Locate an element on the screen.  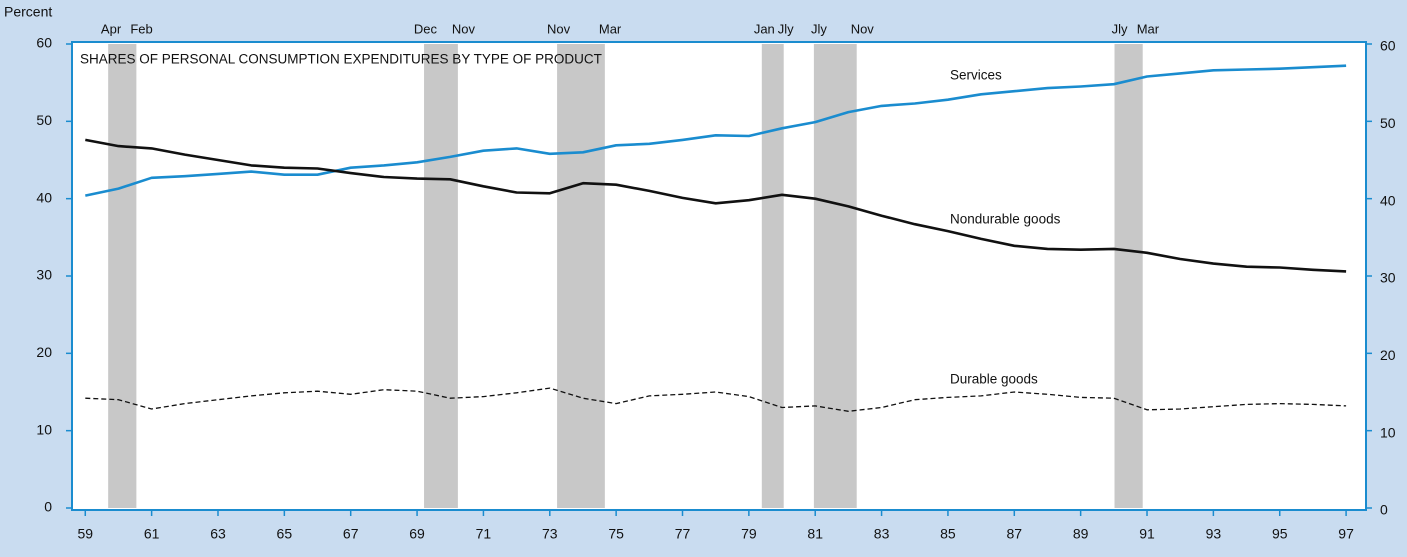
recession-start-label: Jan is located at coordinates (764, 28).